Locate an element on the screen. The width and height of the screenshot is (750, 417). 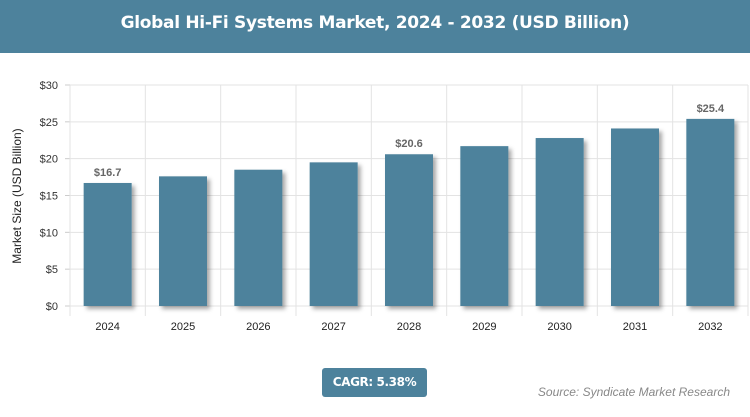
x-tick-label: 2031 is located at coordinates (635, 327).